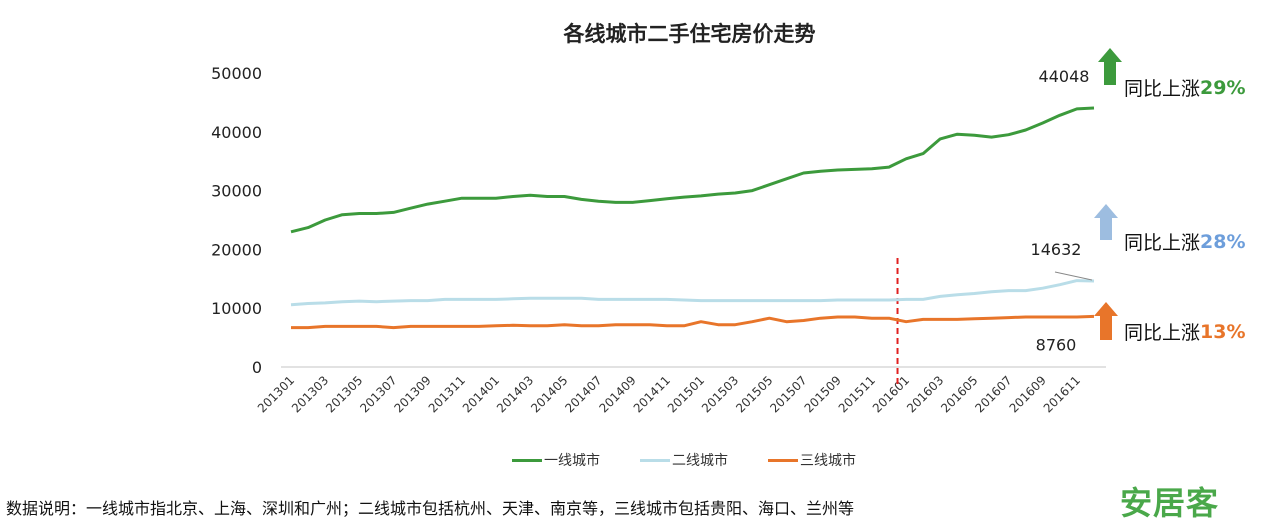 This screenshot has width=1269, height=526. What do you see at coordinates (447, 394) in the screenshot?
I see `x-tick-label: 201311` at bounding box center [447, 394].